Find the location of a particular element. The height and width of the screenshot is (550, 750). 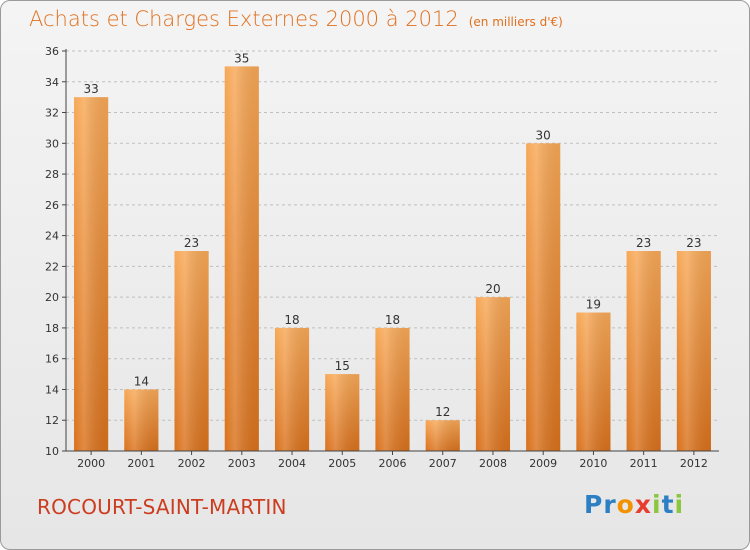

logo-letter: P is located at coordinates (594, 504).